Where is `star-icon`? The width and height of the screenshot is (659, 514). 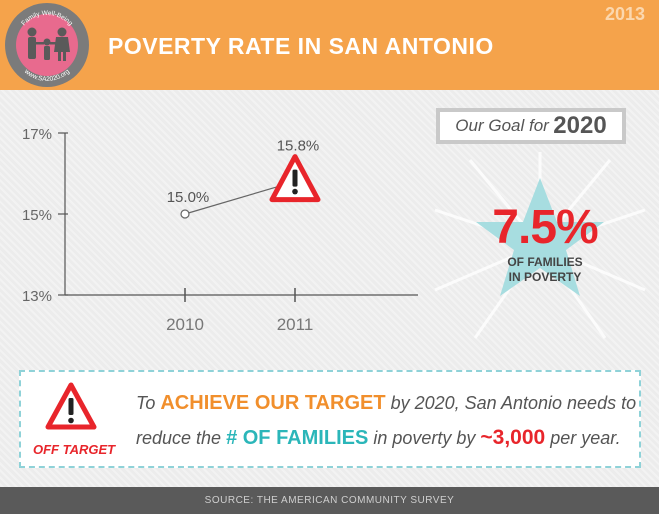
star-icon is located at coordinates (540, 237).